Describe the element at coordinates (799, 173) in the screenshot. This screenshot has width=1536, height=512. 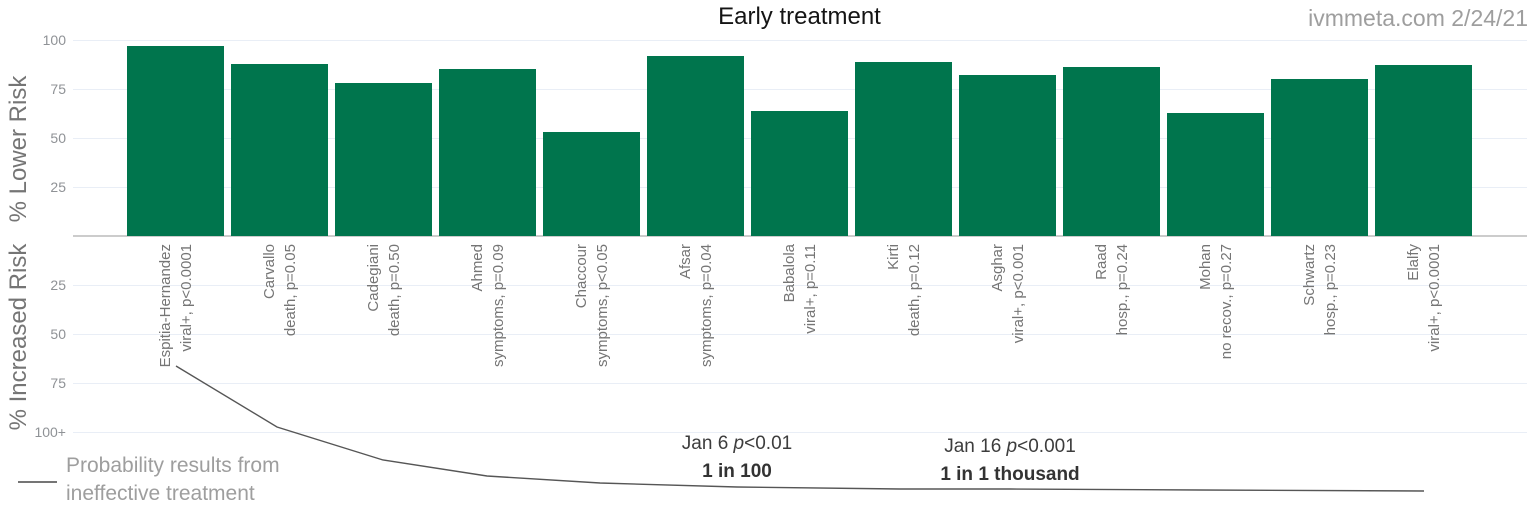
I see `bar-babalola` at that location.